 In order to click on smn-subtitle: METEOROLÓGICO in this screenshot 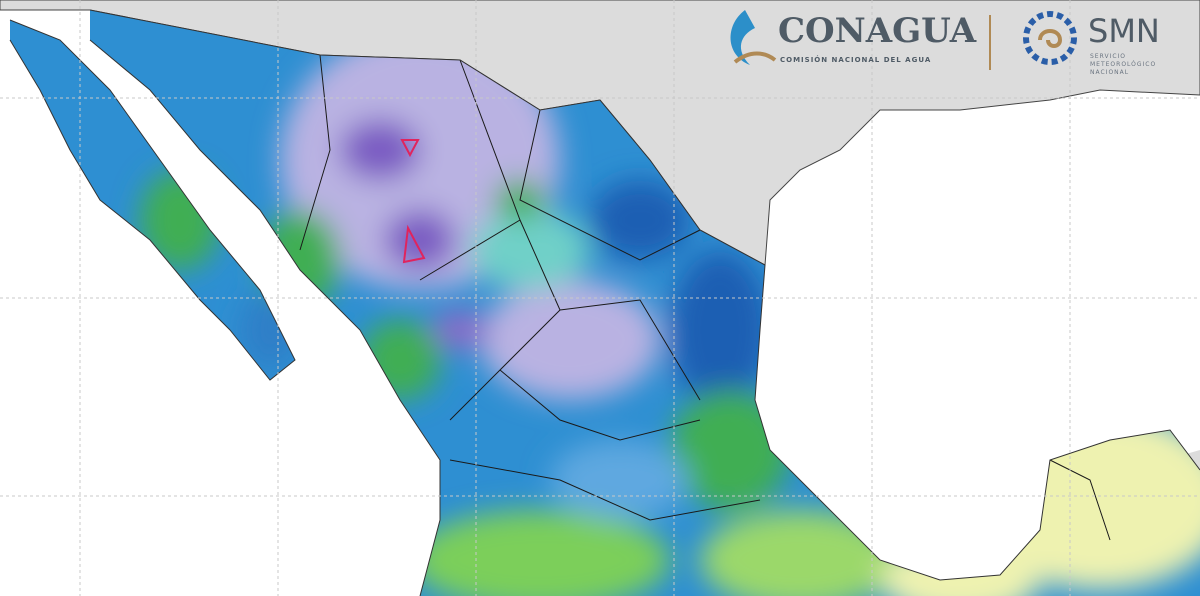, I will do `click(1123, 64)`.